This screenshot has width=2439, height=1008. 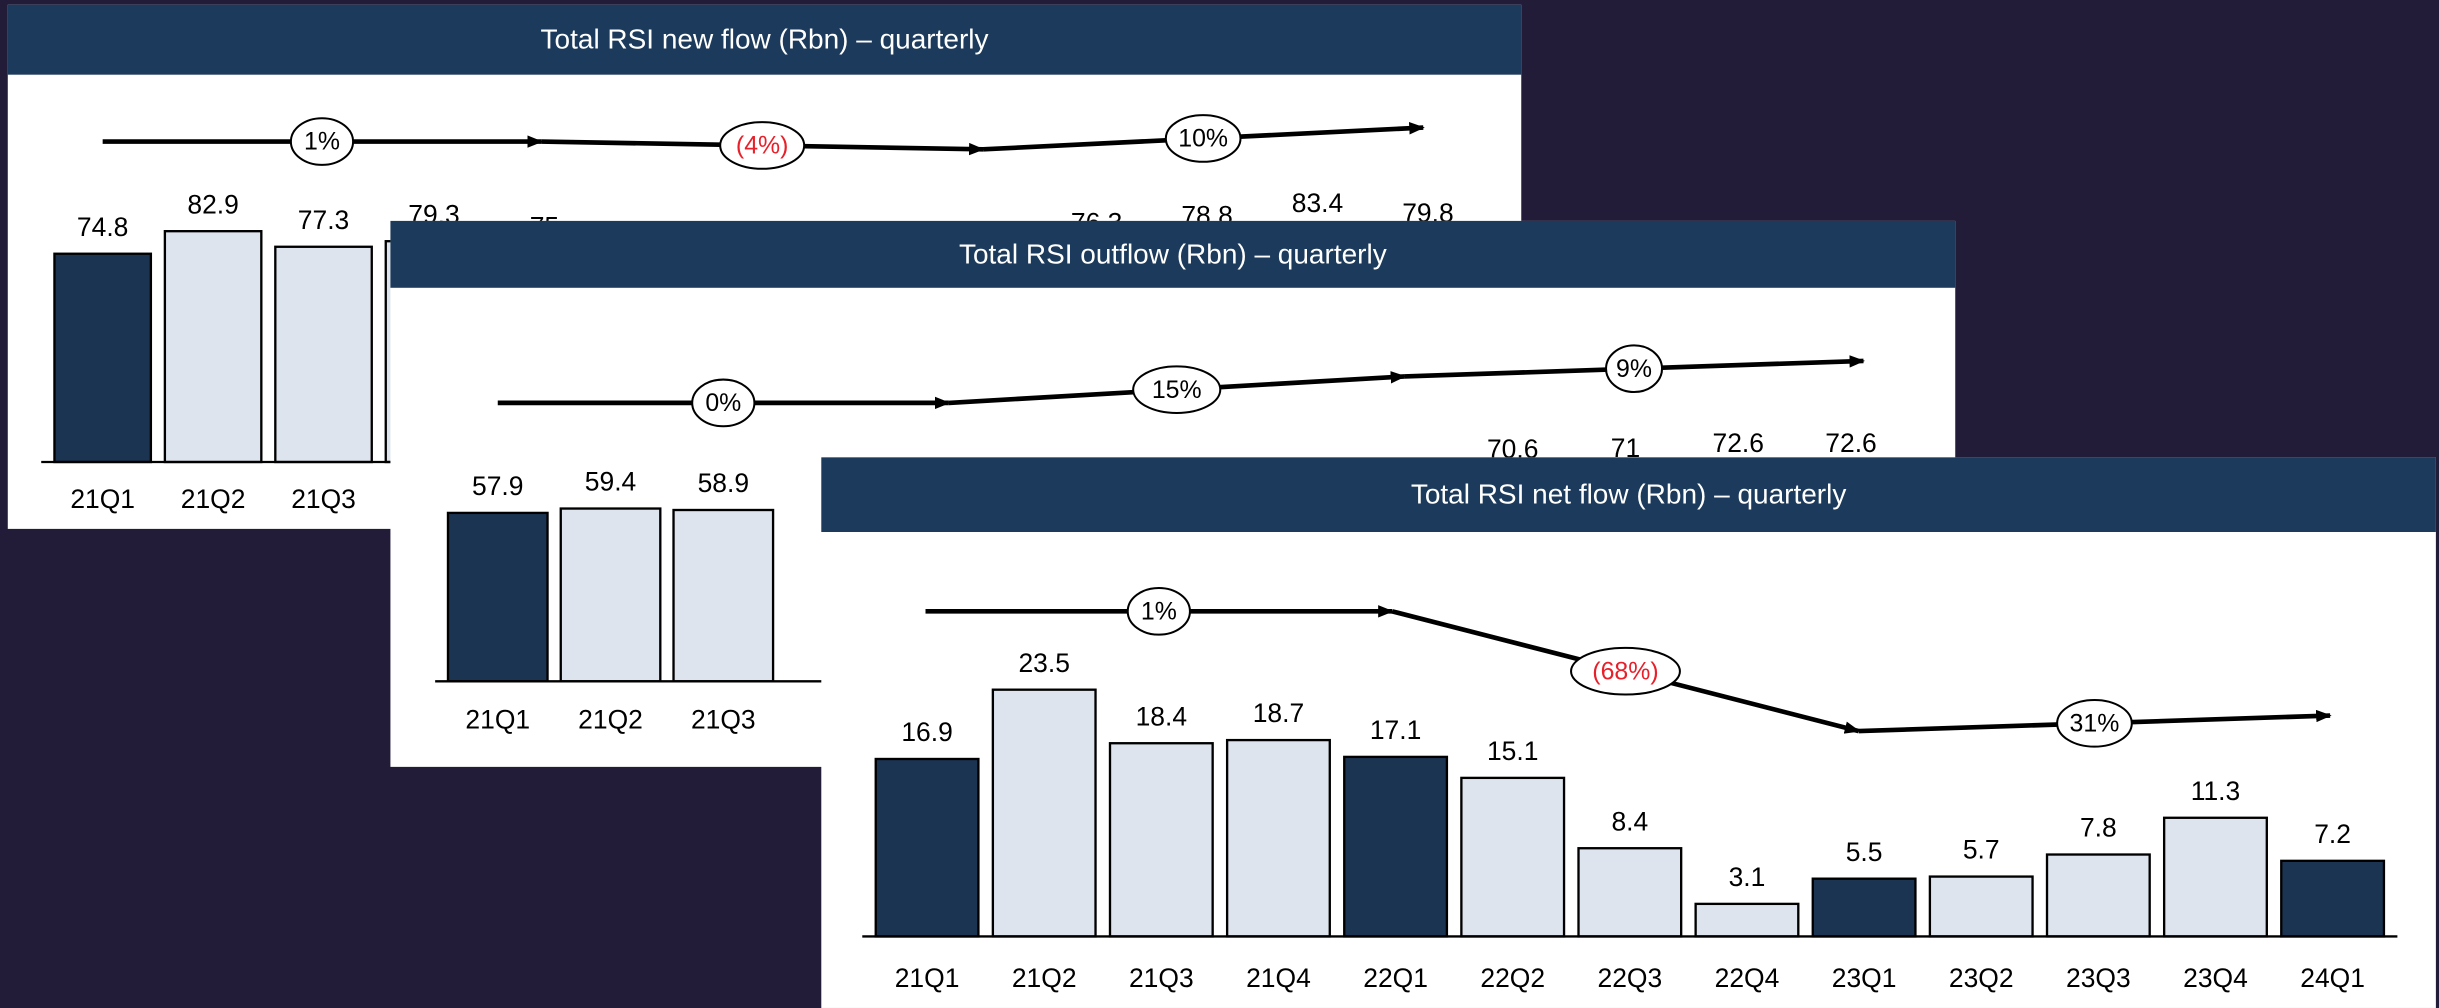 What do you see at coordinates (323, 220) in the screenshot?
I see `value-label: 77.3` at bounding box center [323, 220].